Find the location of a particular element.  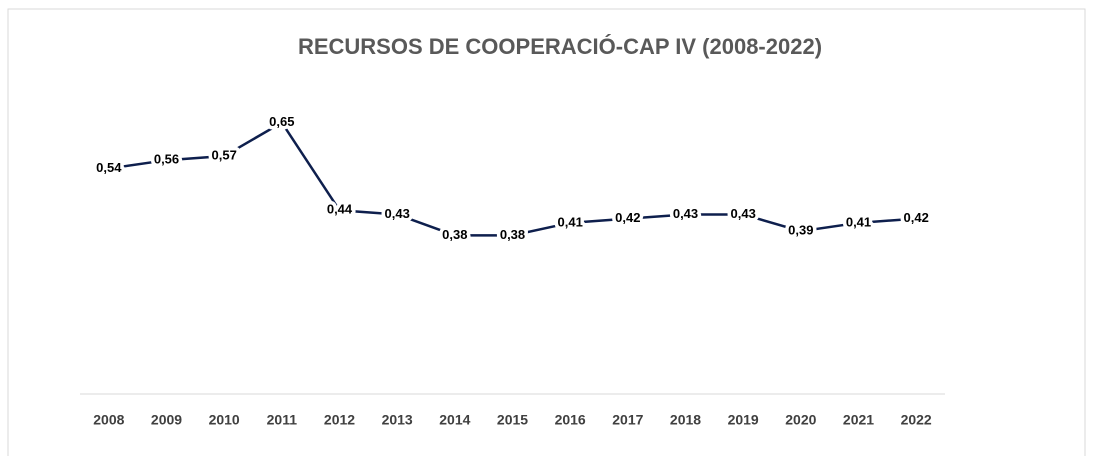

x-tick-label: 2008 is located at coordinates (108, 420).